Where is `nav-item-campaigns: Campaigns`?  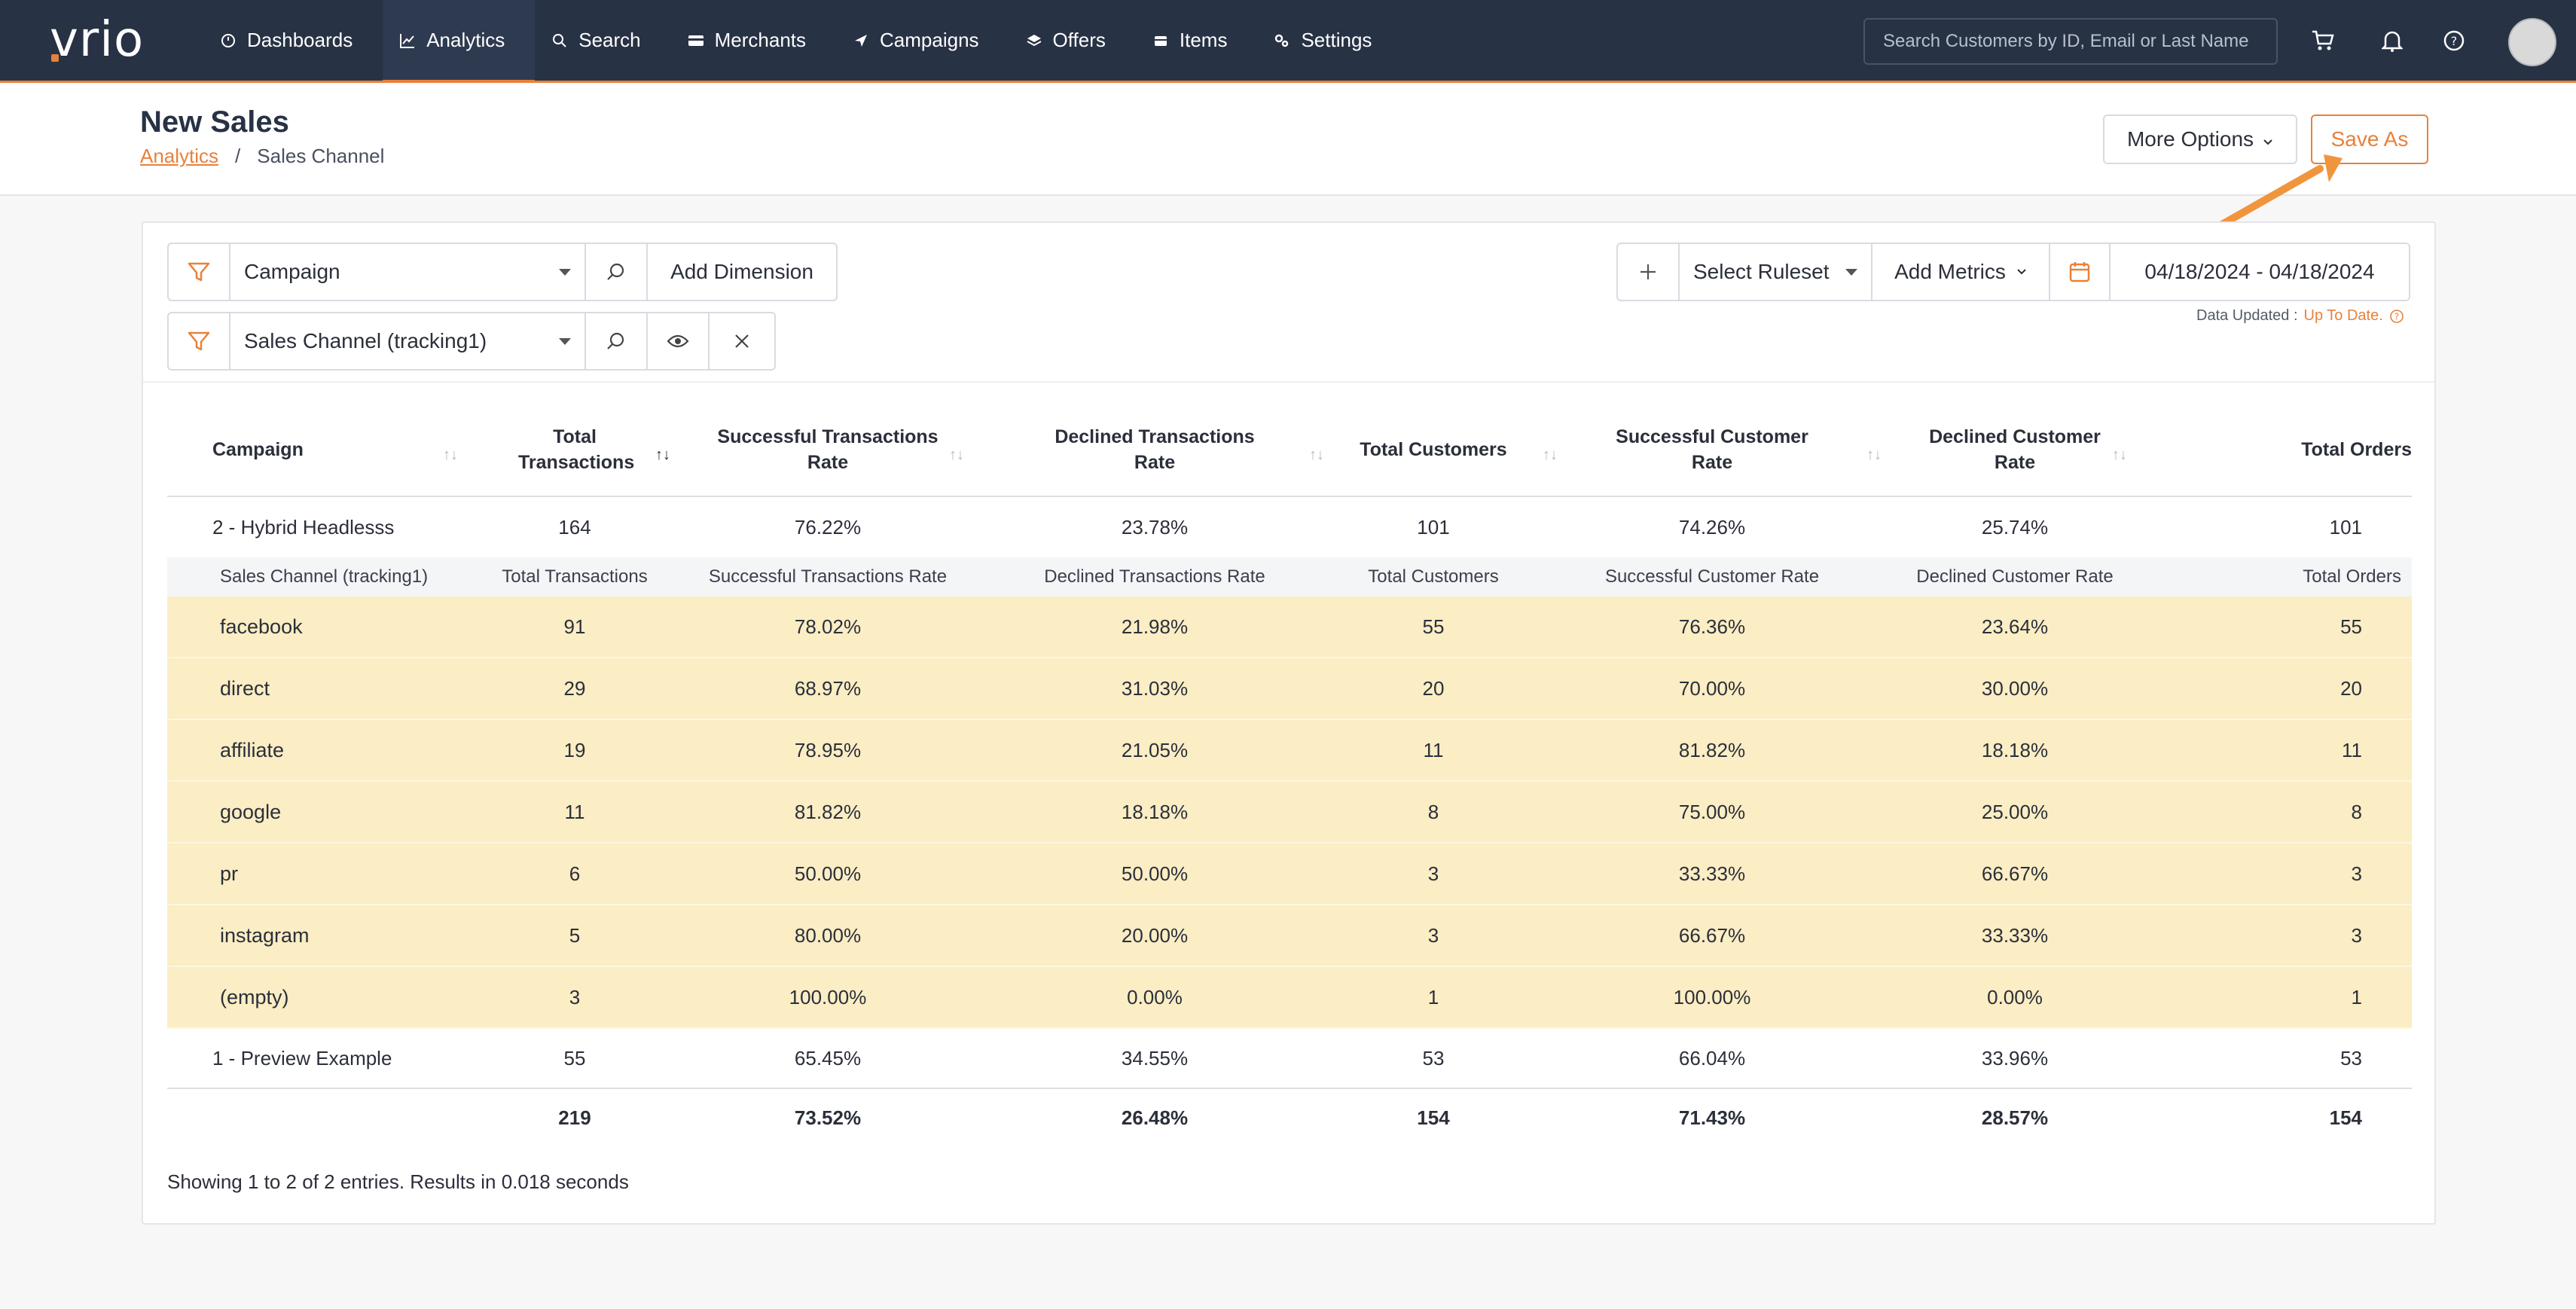
nav-item-campaigns: Campaigns is located at coordinates (923, 40).